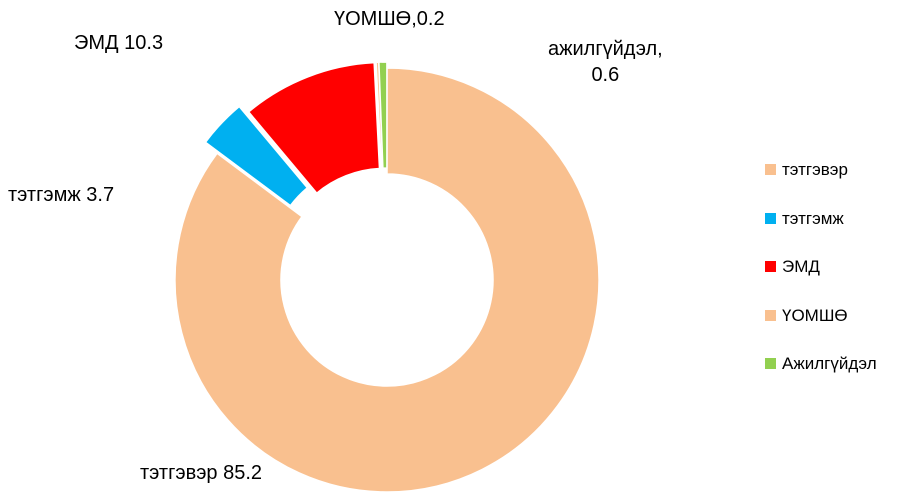  What do you see at coordinates (801, 266) in the screenshot?
I see `legend-label: ЭМД` at bounding box center [801, 266].